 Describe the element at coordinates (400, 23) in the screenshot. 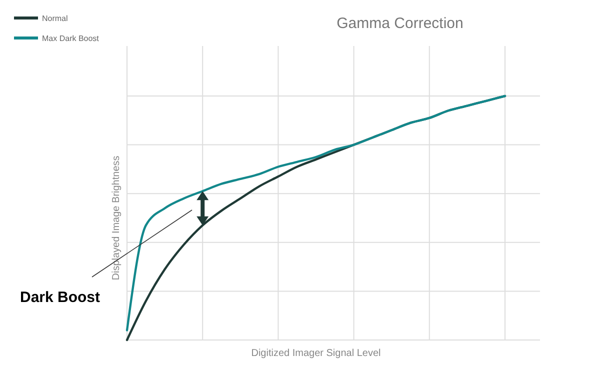

I see `chart-title: Gamma Correction` at that location.